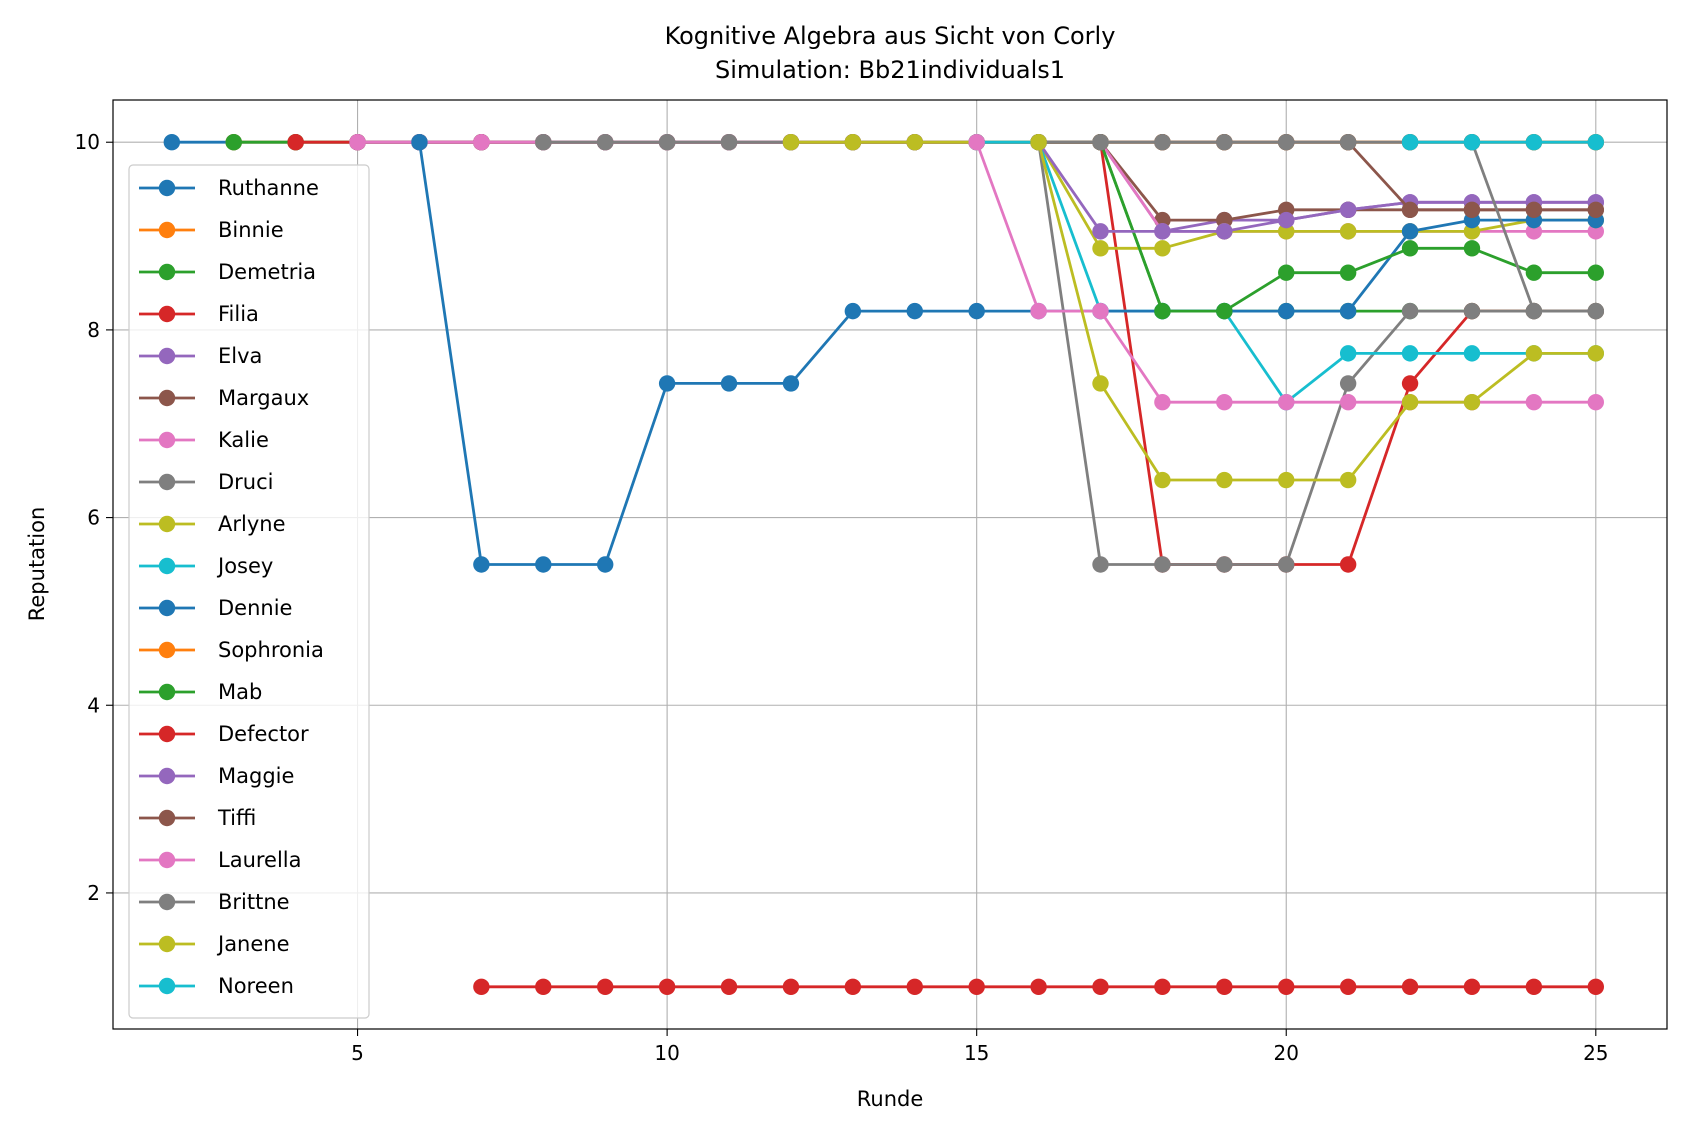 The height and width of the screenshot is (1131, 1683). I want to click on legend-label: Sophronia, so click(271, 650).